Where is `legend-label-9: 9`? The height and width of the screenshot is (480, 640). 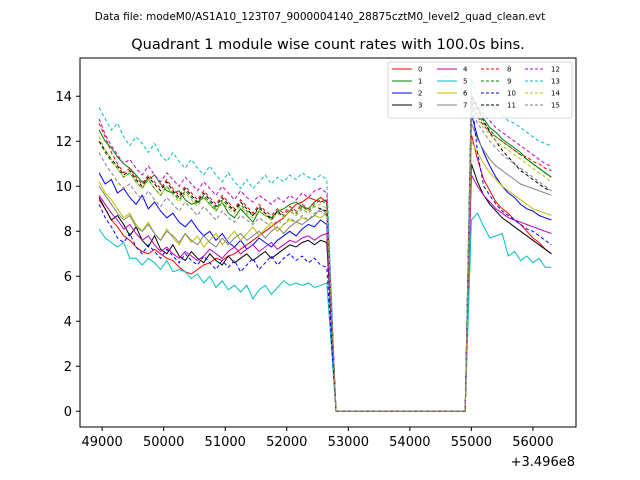 legend-label-9: 9 is located at coordinates (509, 82).